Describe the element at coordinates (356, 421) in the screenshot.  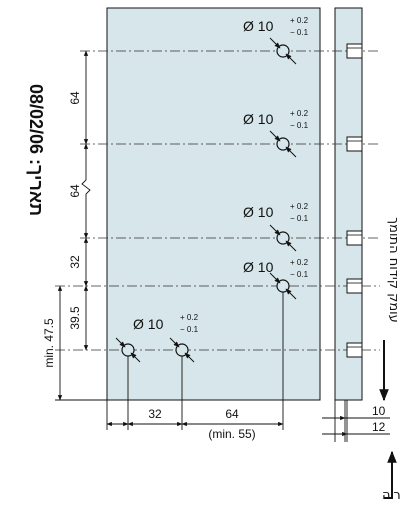
I see `depth-dimensions` at that location.